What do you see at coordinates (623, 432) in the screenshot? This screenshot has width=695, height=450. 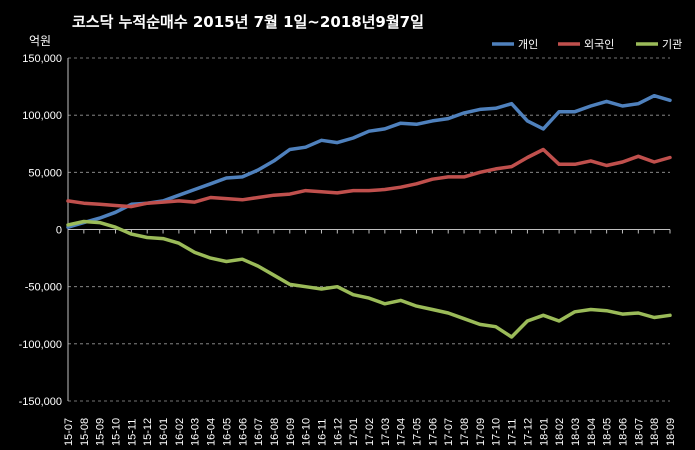 I see `x-tick-label: 18-06` at bounding box center [623, 432].